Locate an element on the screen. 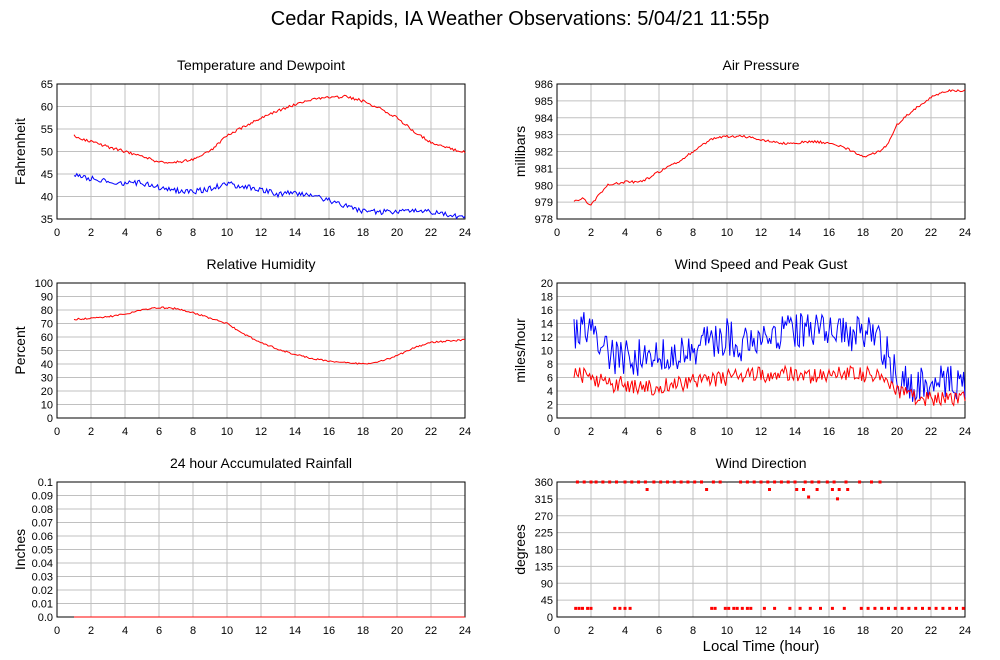 Image resolution: width=1000 pixels, height=660 pixels. y-tick-label: 60 is located at coordinates (47, 338).